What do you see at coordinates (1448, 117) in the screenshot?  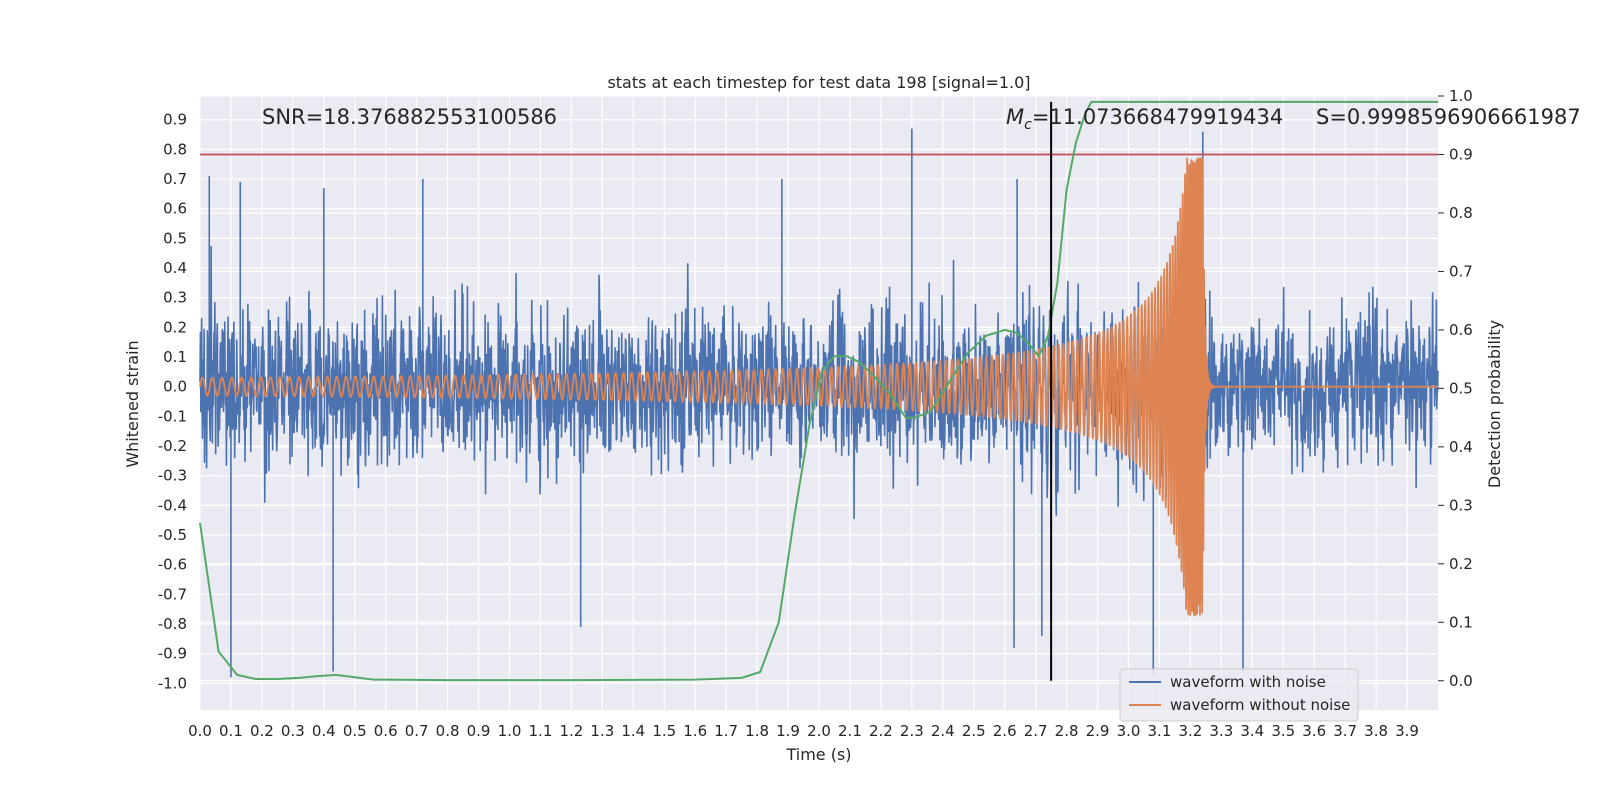 I see `score-annotation: S=0.9998596906661987` at bounding box center [1448, 117].